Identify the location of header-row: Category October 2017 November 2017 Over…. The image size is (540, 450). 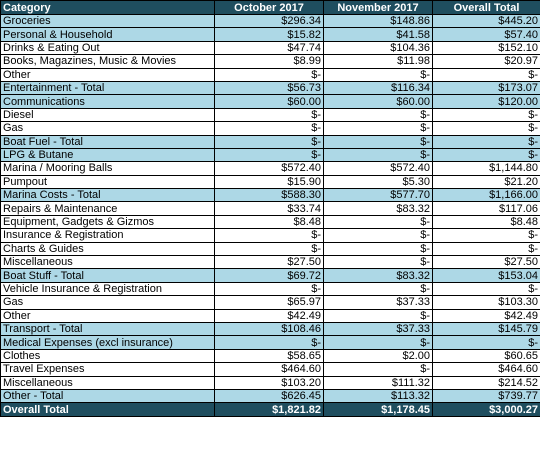
(270, 7).